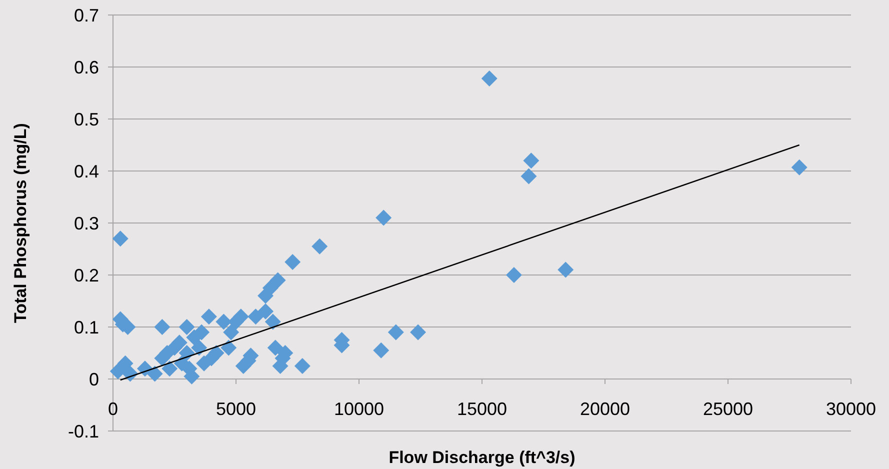 This screenshot has height=469, width=889. I want to click on x-axis-title: Flow Discharge (ft^3/s), so click(482, 457).